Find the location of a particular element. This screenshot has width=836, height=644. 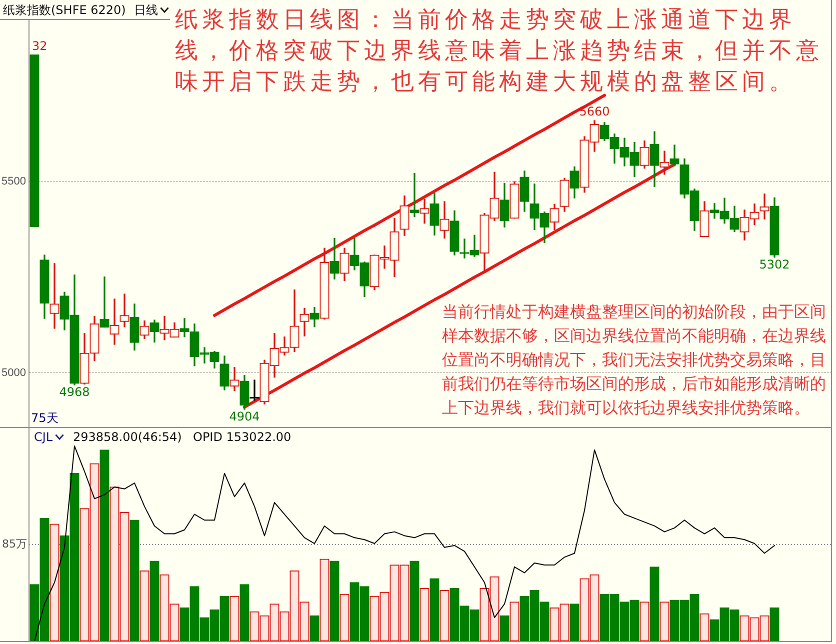

text: OPID 153022.00 is located at coordinates (242, 437).